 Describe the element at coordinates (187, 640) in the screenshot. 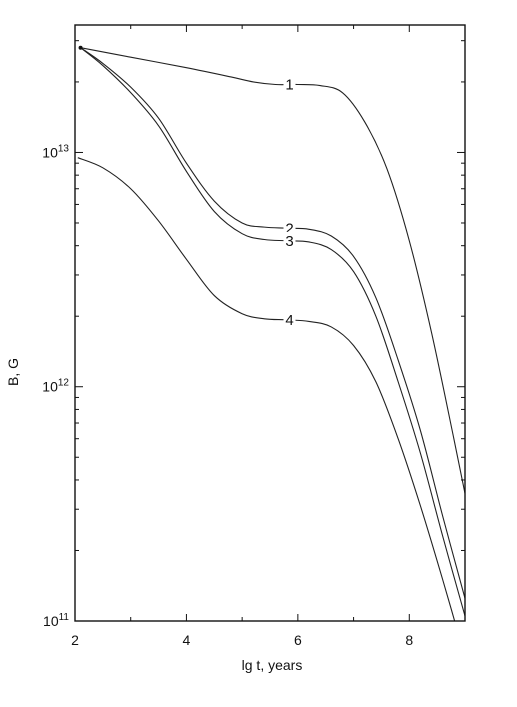

I see `x-tick-label: 4` at that location.